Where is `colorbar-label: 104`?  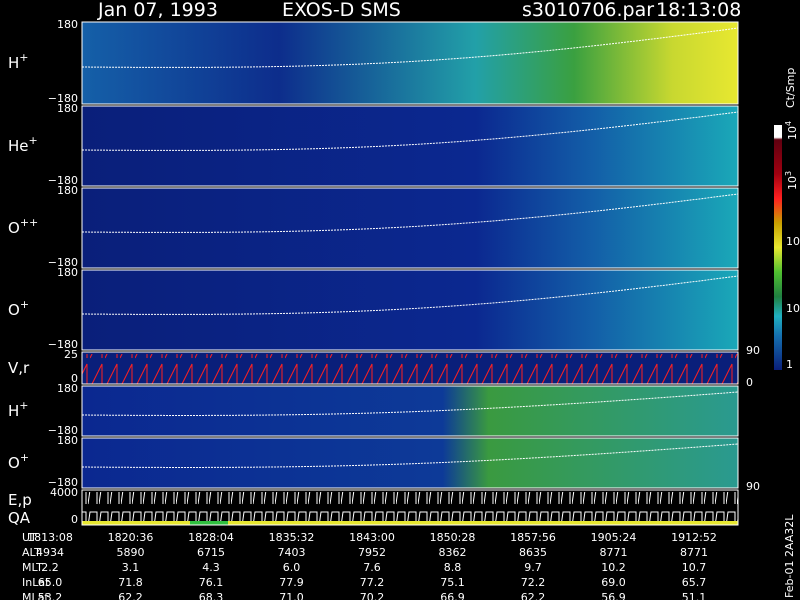
colorbar-label: 104 is located at coordinates (791, 130).